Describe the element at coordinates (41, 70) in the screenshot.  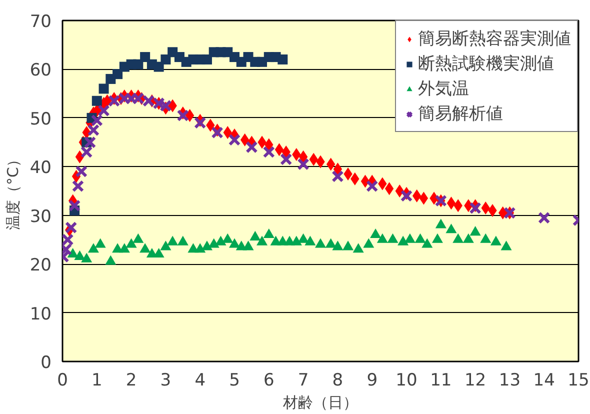
I see `y-tick-label: 60` at that location.